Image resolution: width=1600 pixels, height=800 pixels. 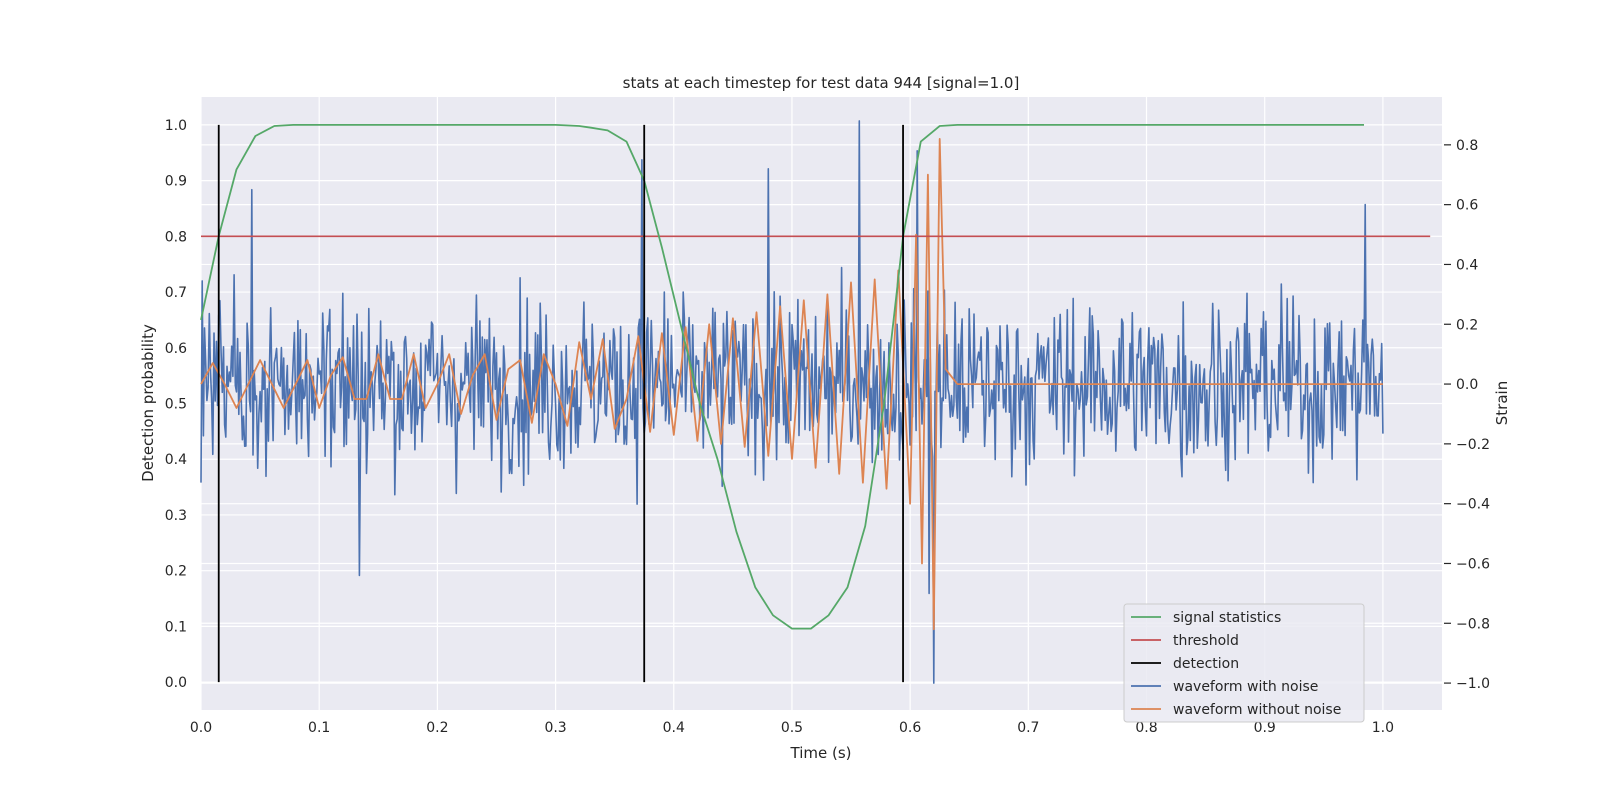 What do you see at coordinates (1467, 415) in the screenshot?
I see `y-ticks-right: −1.0 −0.8 −0.6 −0.4 −0.2 0.0 0.2 0.4 0.6 0.8` at bounding box center [1467, 415].